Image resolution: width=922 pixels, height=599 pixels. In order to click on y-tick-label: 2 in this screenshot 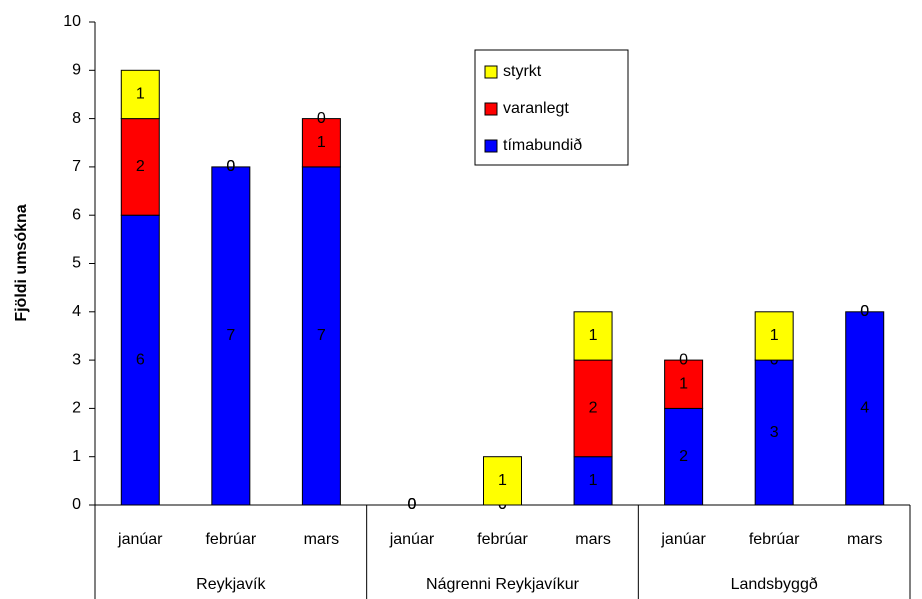, I will do `click(76, 408)`.